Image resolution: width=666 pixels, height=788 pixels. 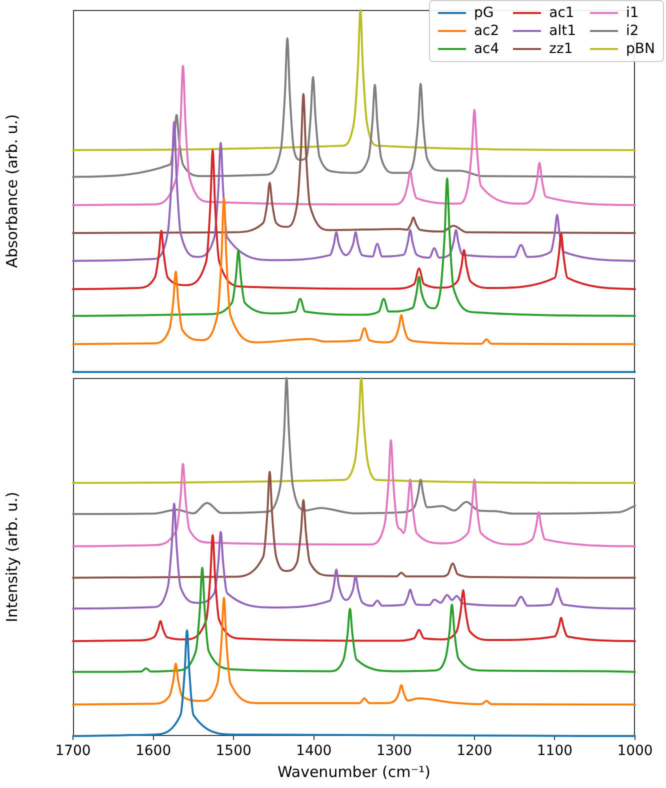 I want to click on x-tick-label: 1400, so click(x=314, y=751).